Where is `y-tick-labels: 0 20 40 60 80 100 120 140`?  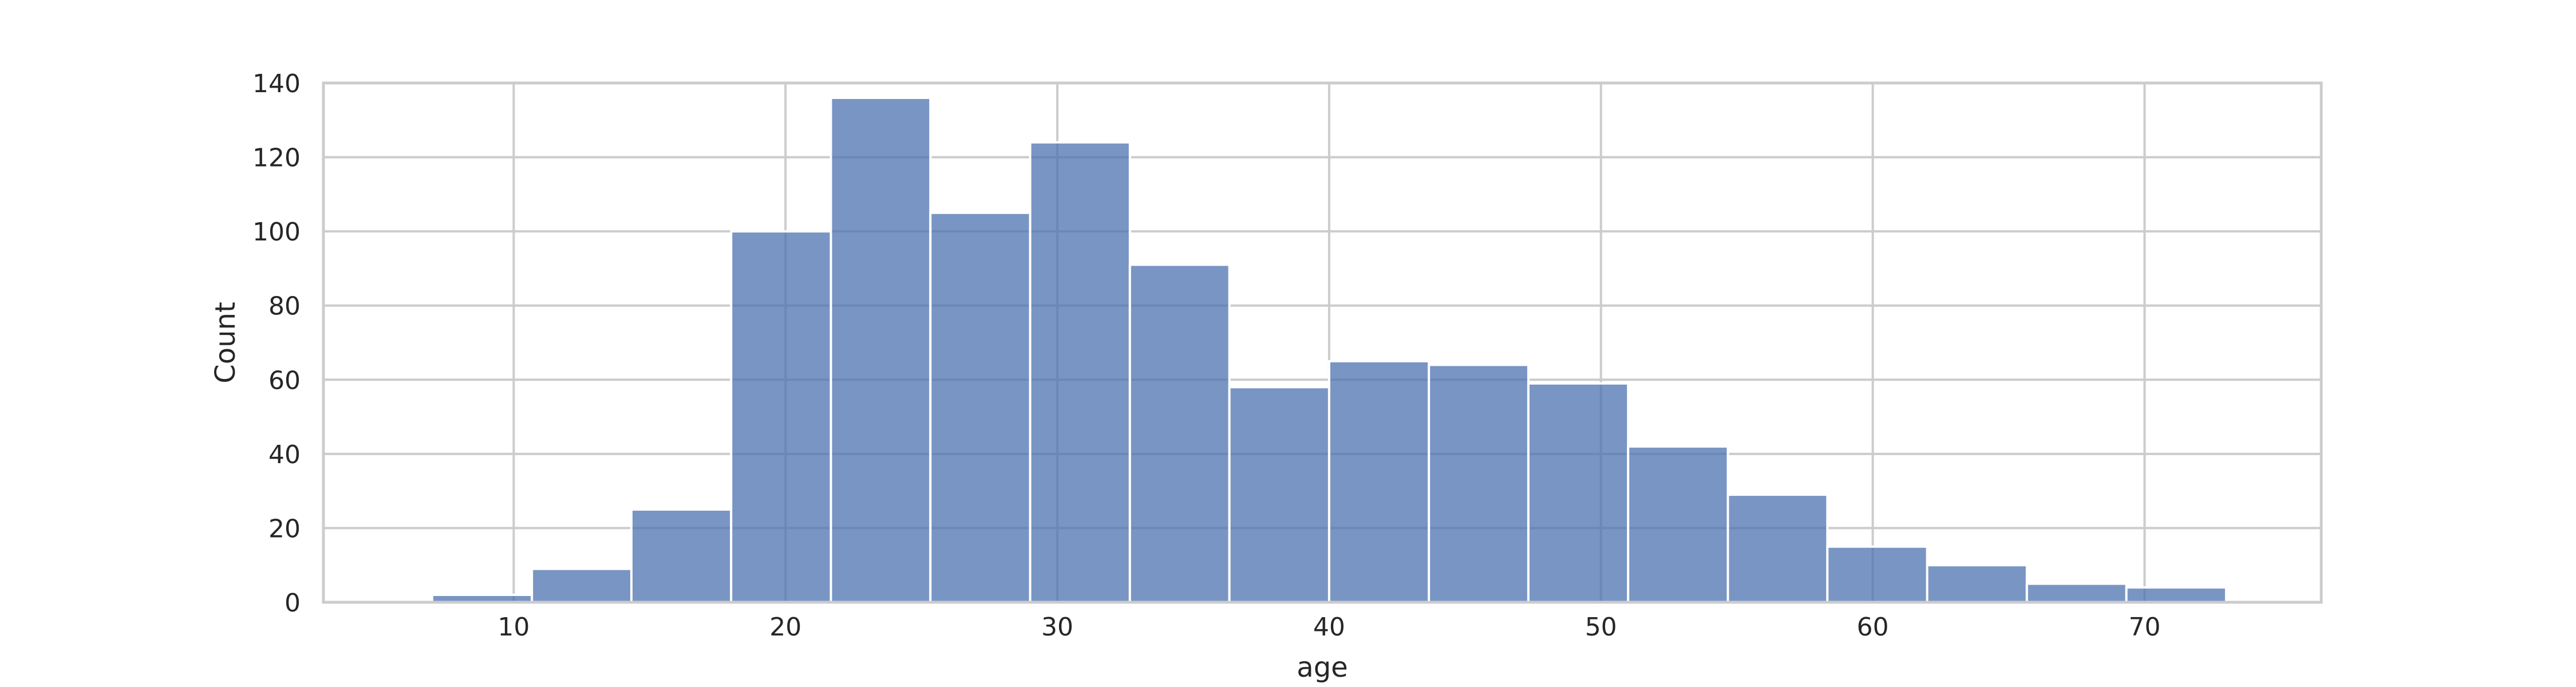 y-tick-labels: 0 20 40 60 80 100 120 140 is located at coordinates (276, 343).